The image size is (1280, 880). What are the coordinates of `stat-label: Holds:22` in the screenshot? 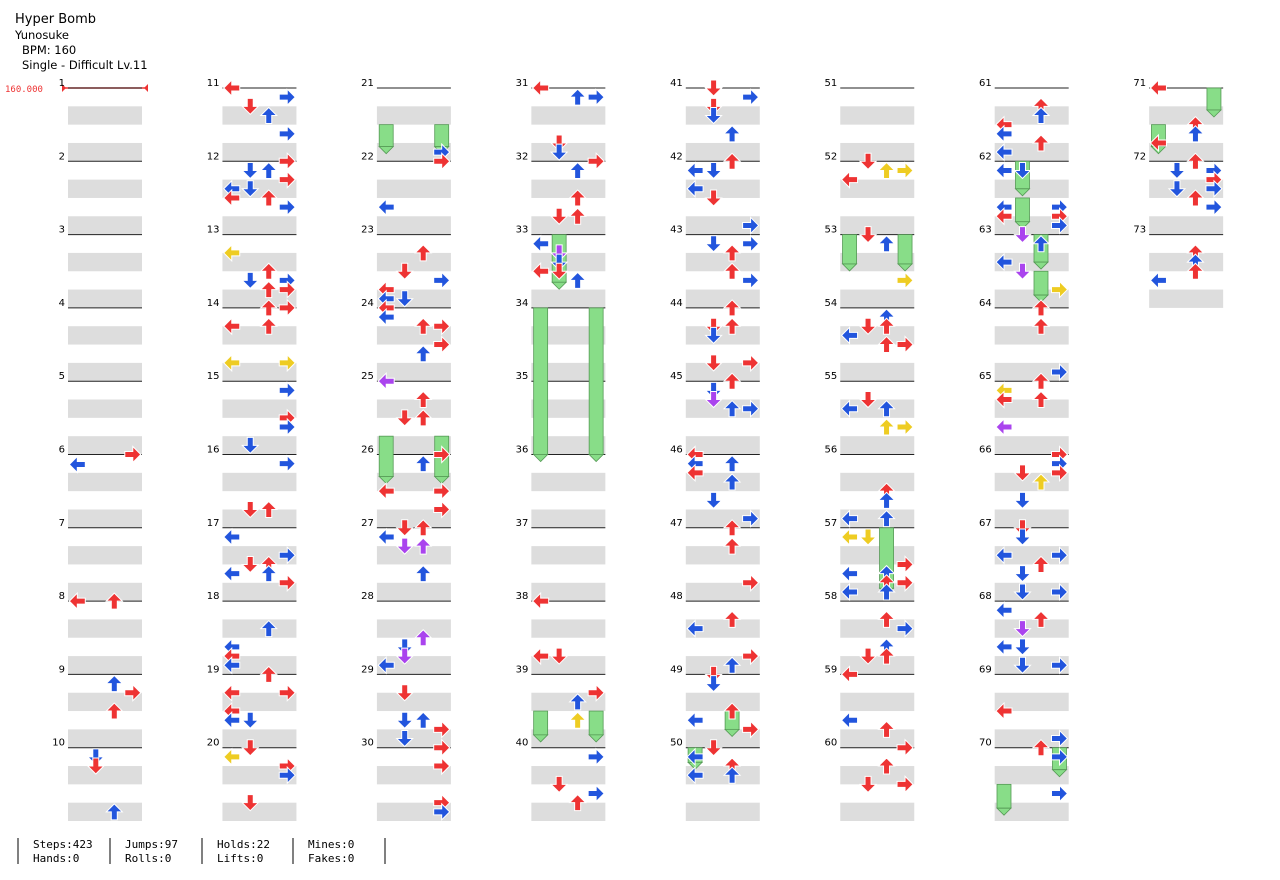 It's located at (243, 844).